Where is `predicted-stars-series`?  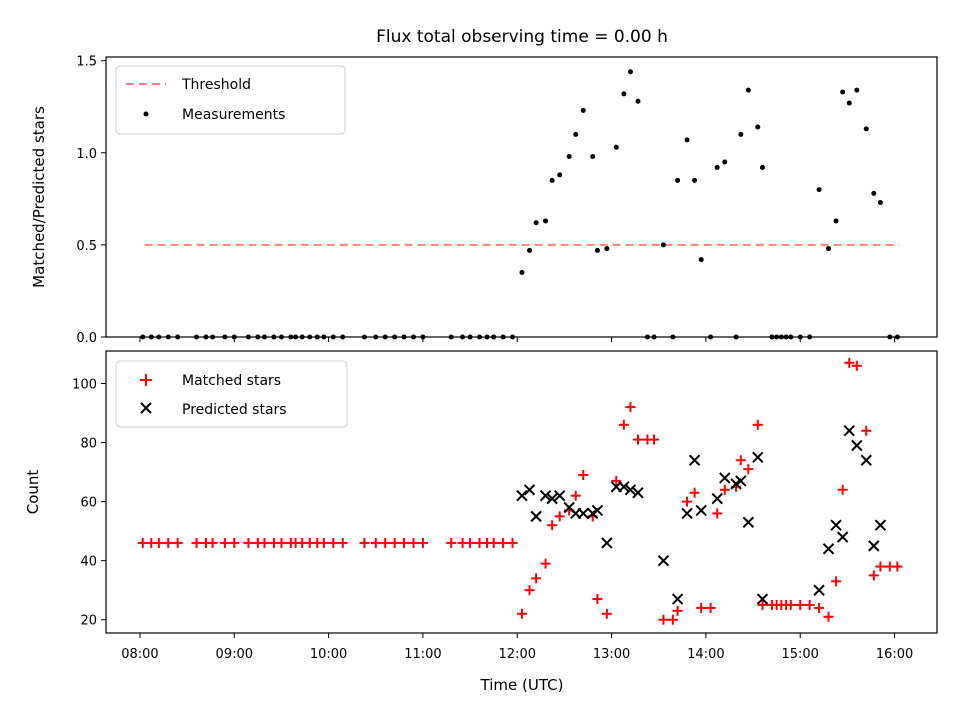
predicted-stars-series is located at coordinates (701, 515).